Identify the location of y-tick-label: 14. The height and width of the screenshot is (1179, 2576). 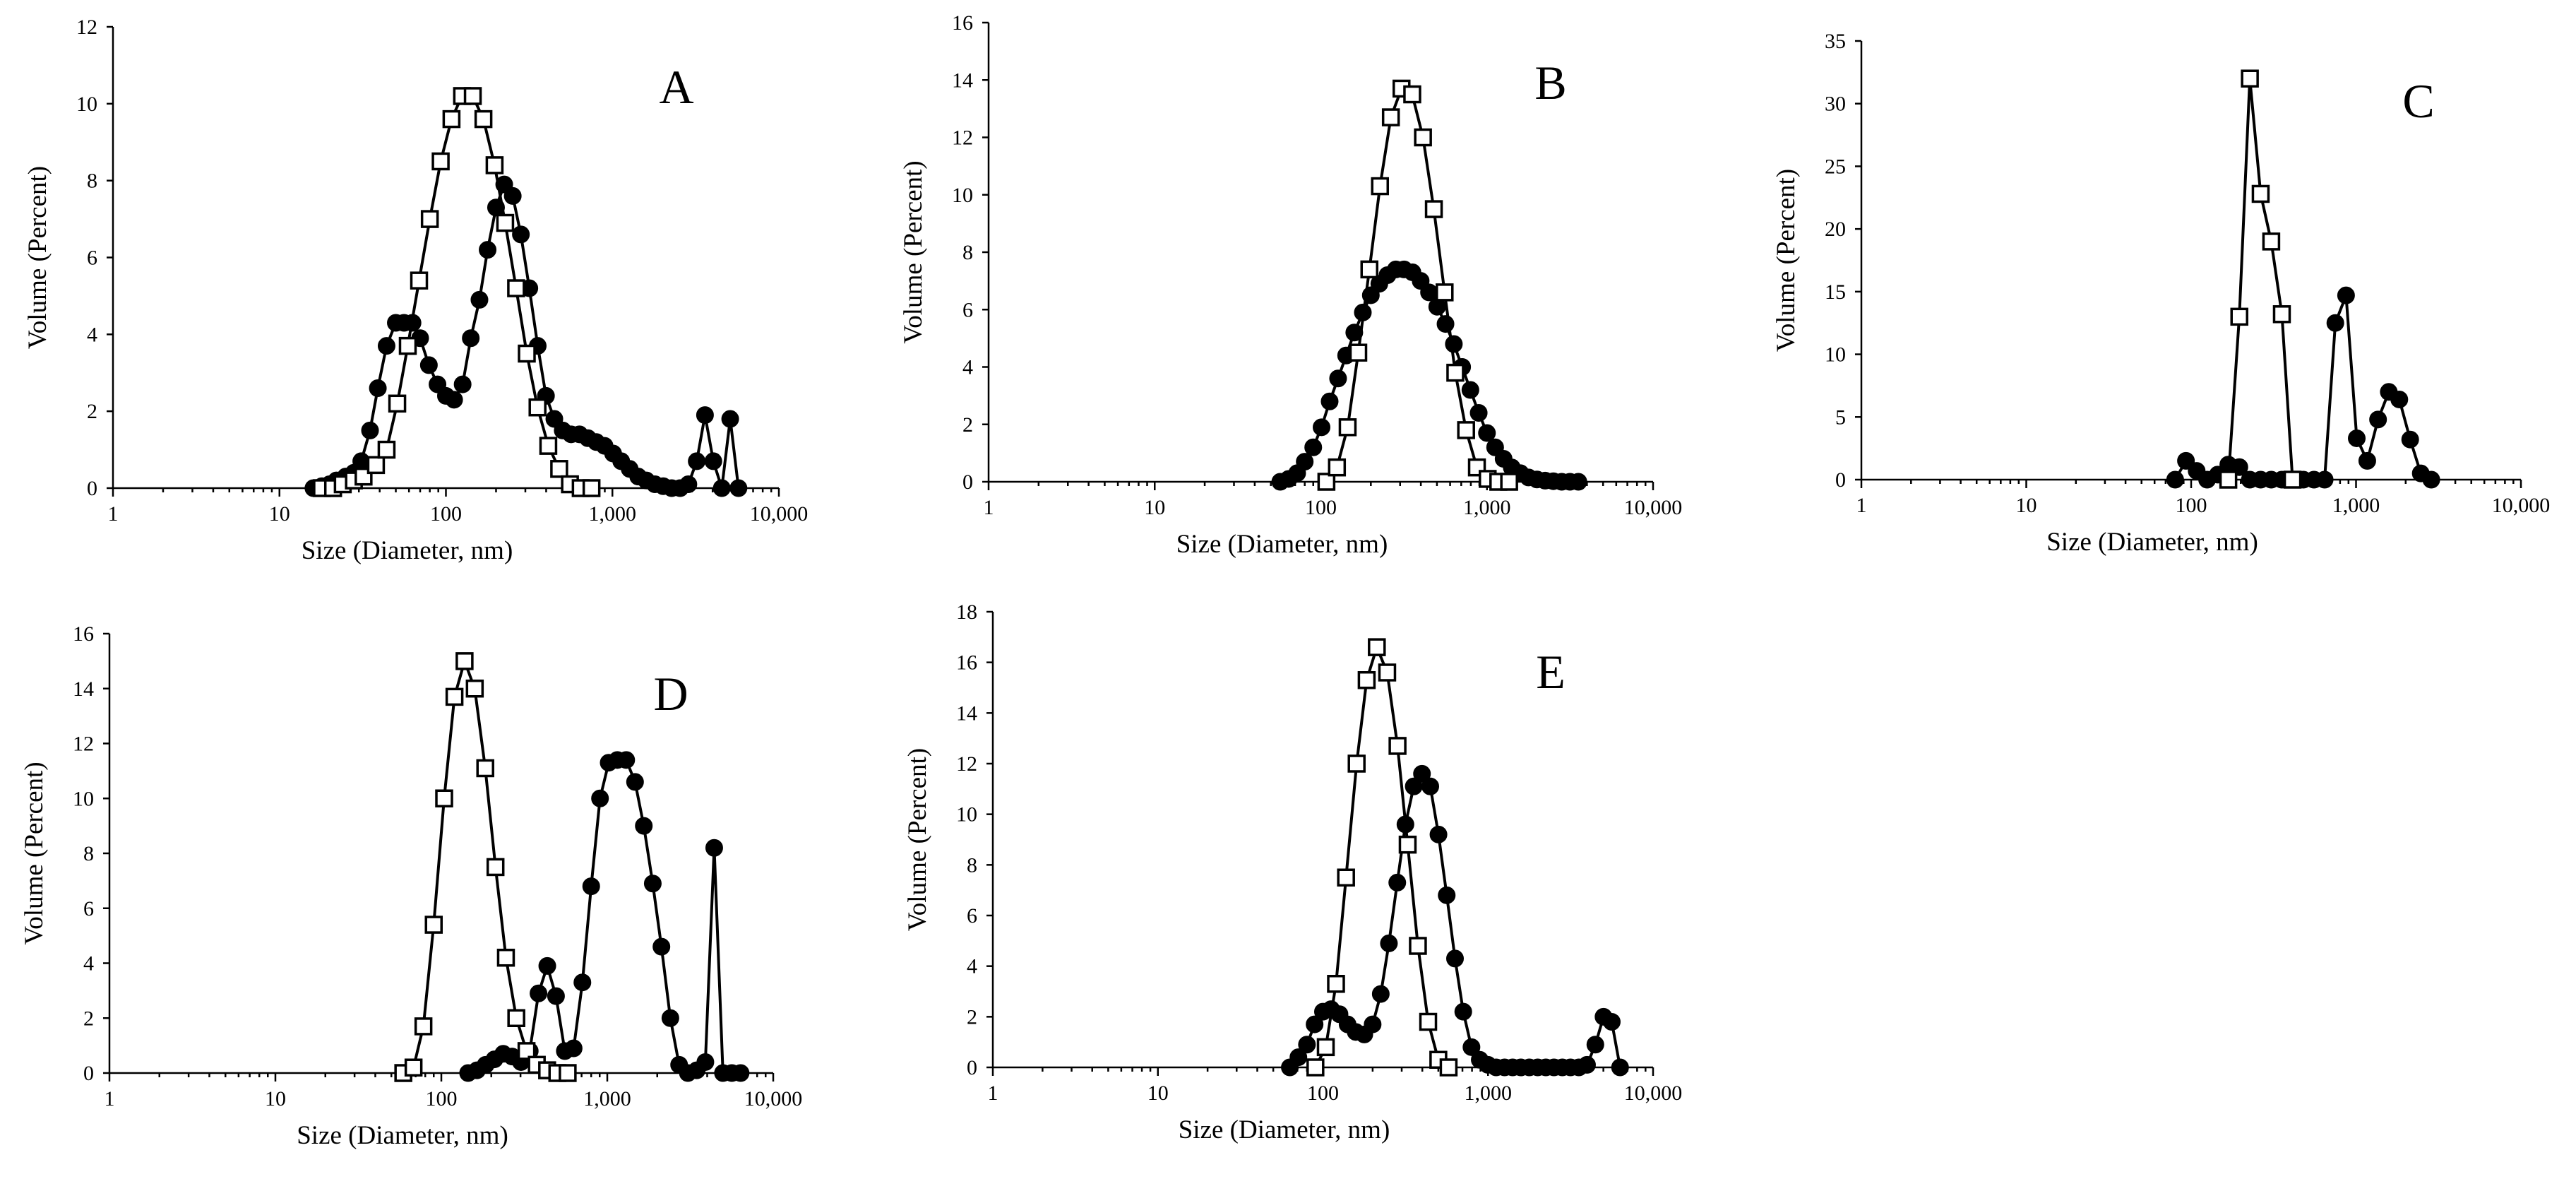
(966, 713).